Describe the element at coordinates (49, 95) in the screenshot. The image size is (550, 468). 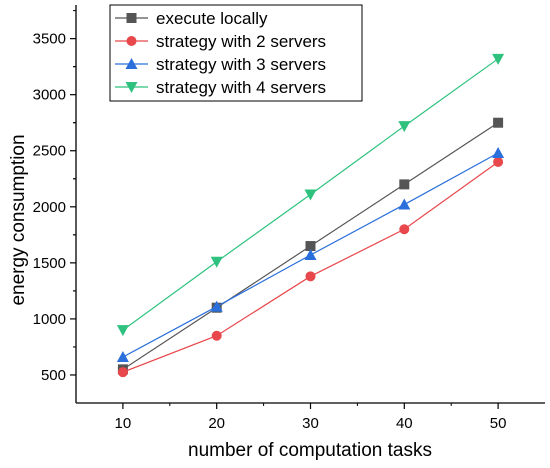
I see `y-tick-label: 3000` at that location.